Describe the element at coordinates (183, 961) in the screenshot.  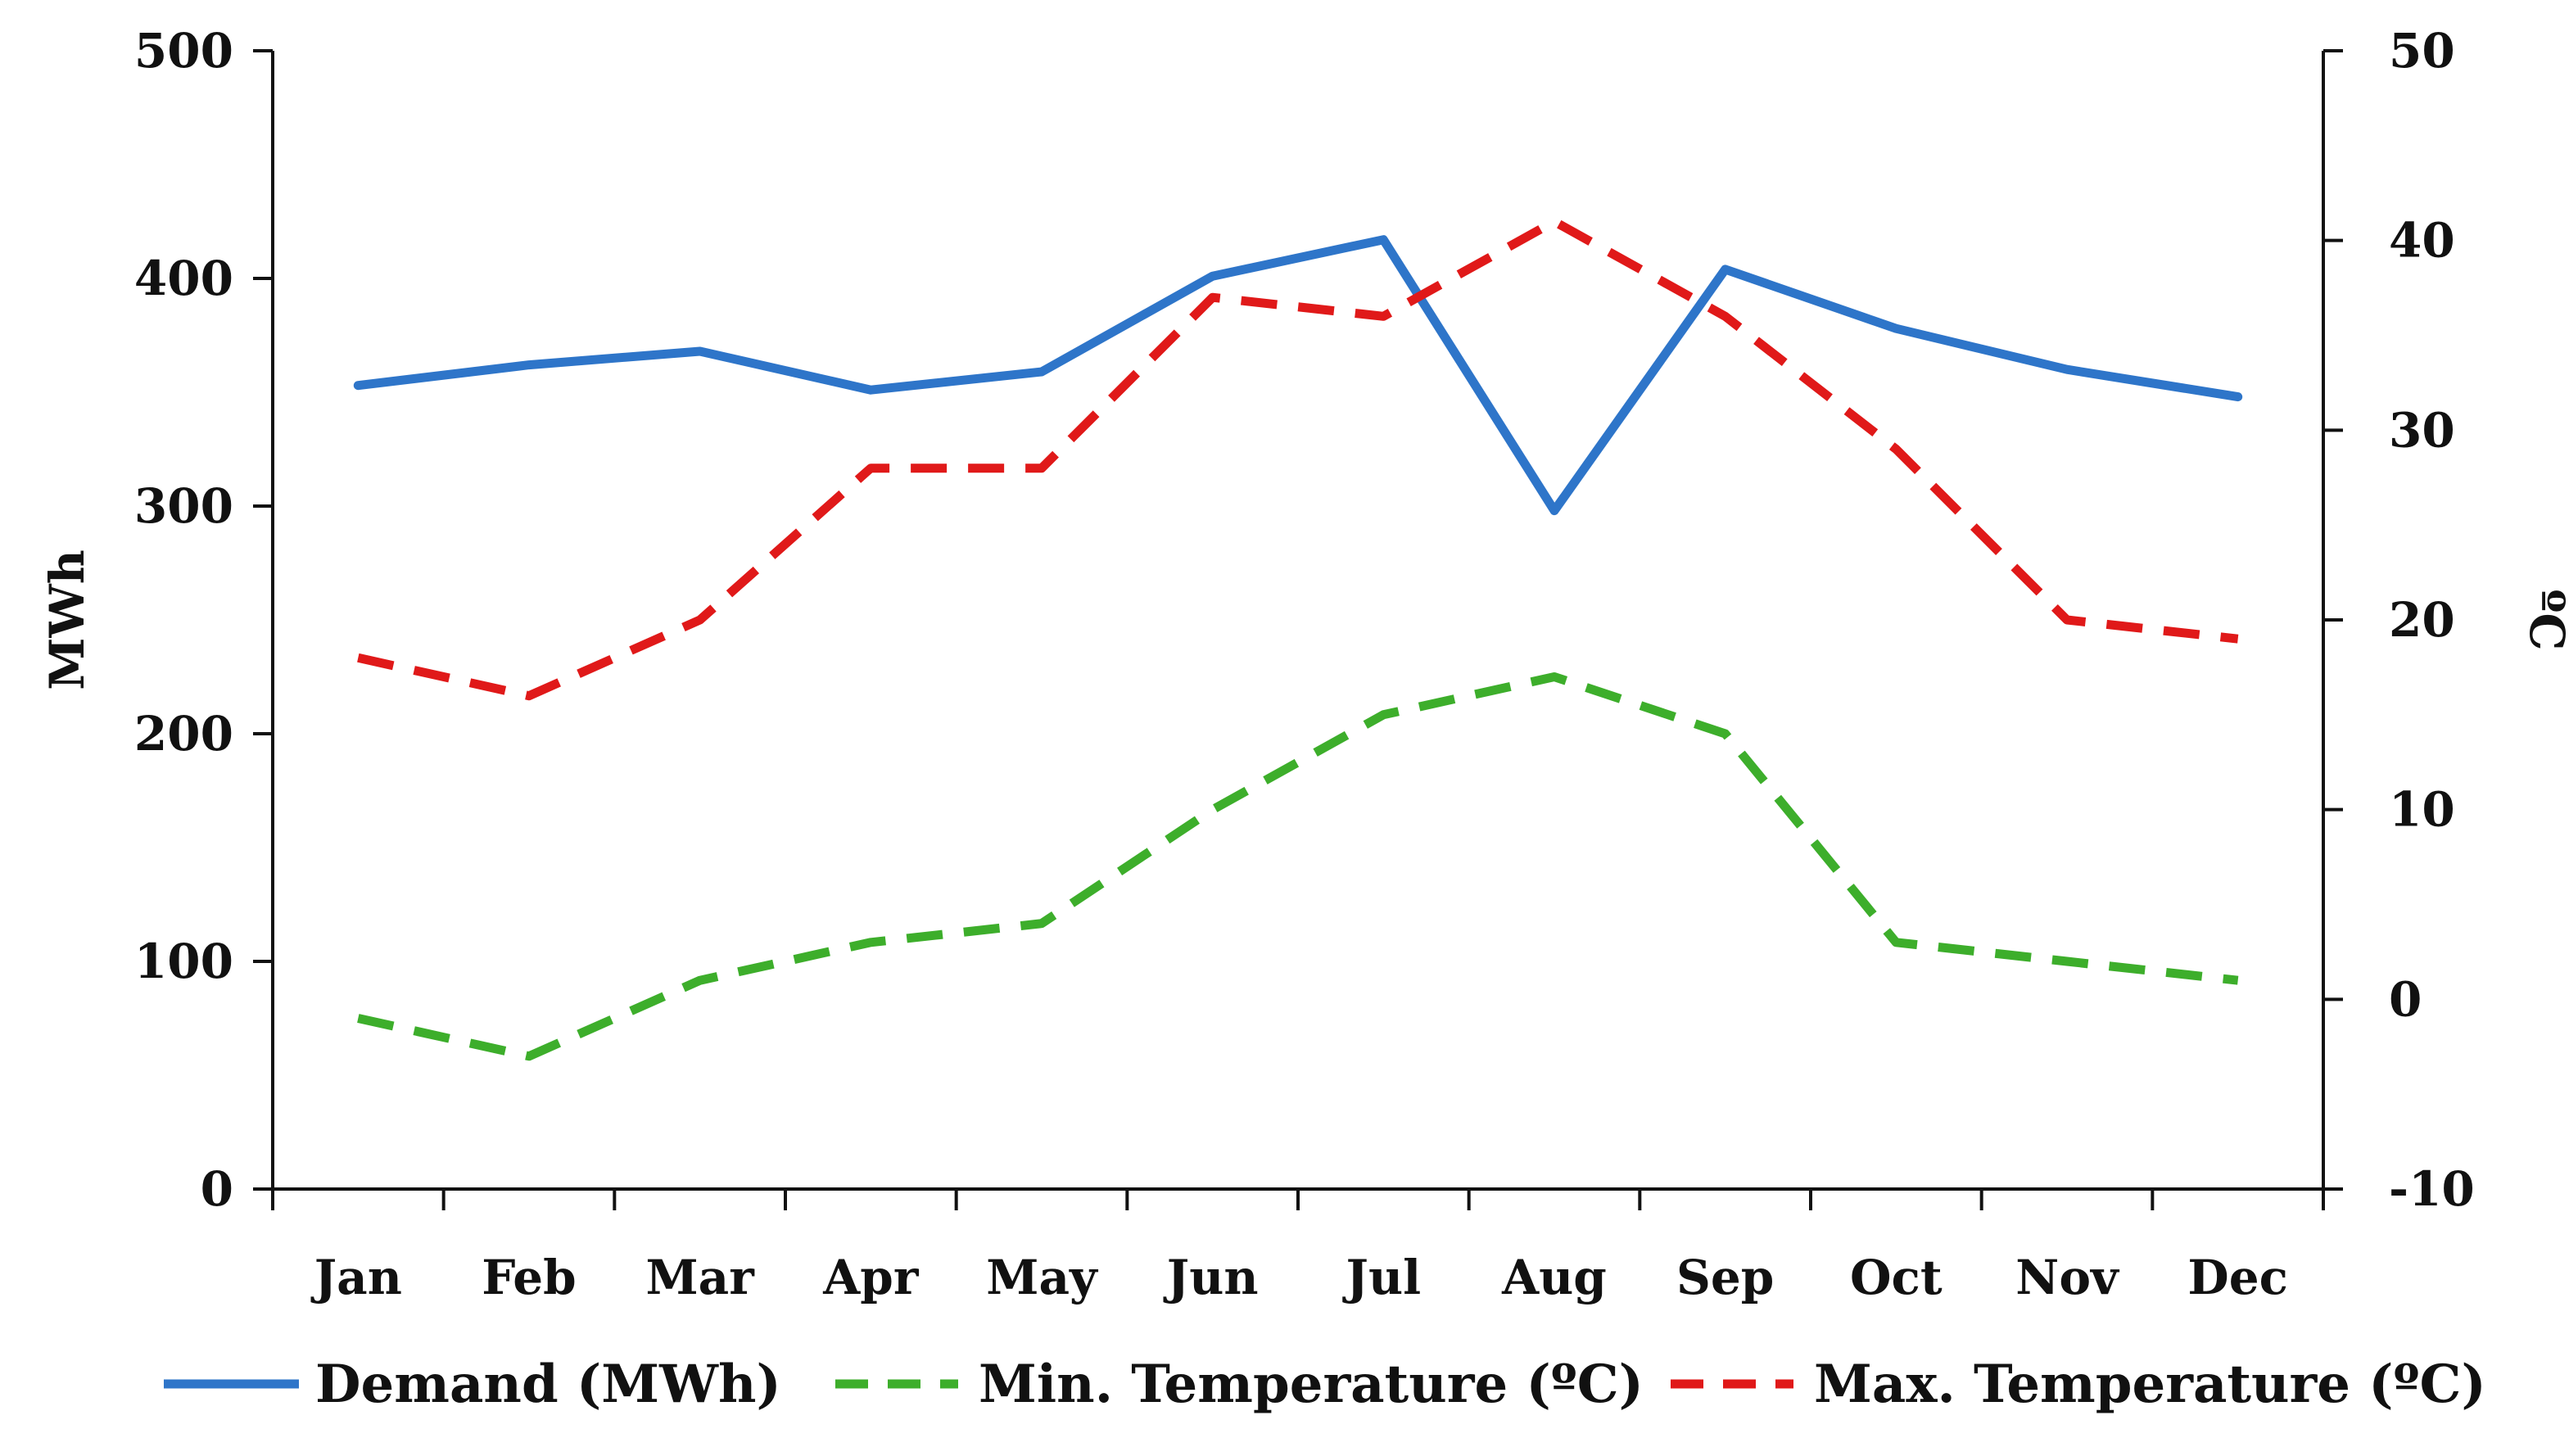
I see `left-axis-tick-label: 100` at that location.